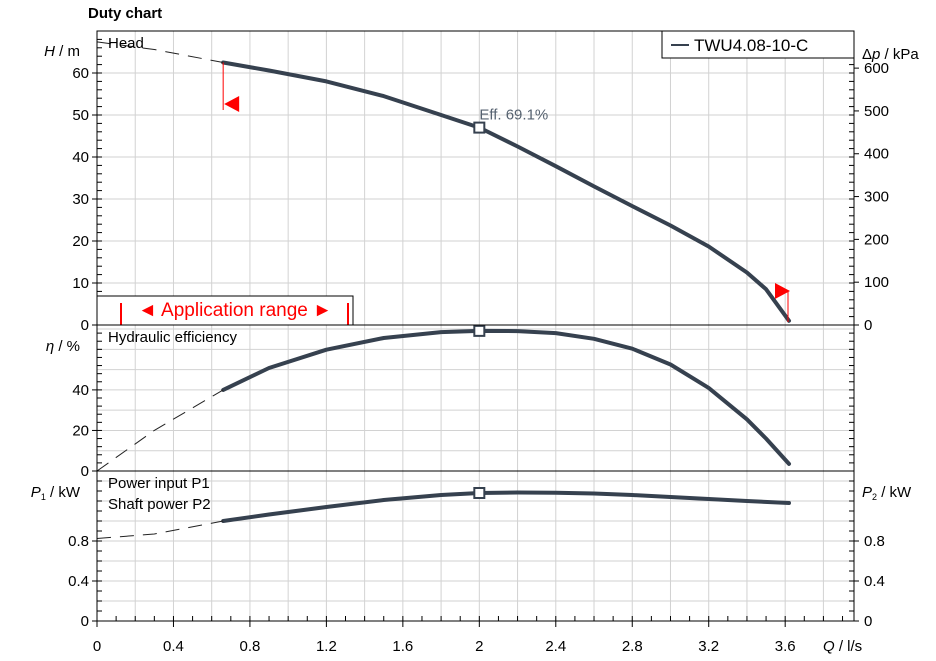  I want to click on panel-label-efficiency: Hydraulic efficiency, so click(172, 337).